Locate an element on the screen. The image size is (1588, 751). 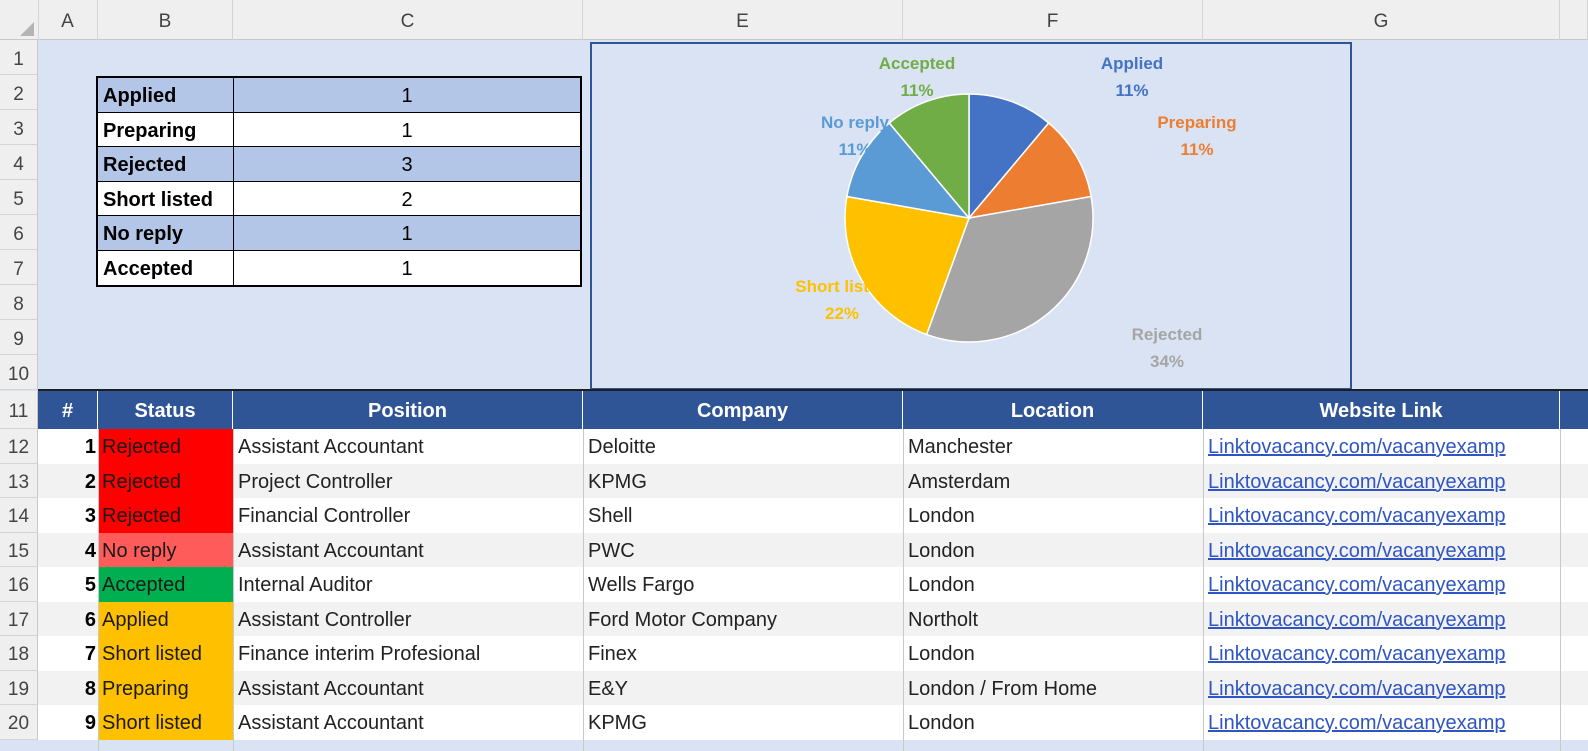
row-header-9: 9 is located at coordinates (19, 337).